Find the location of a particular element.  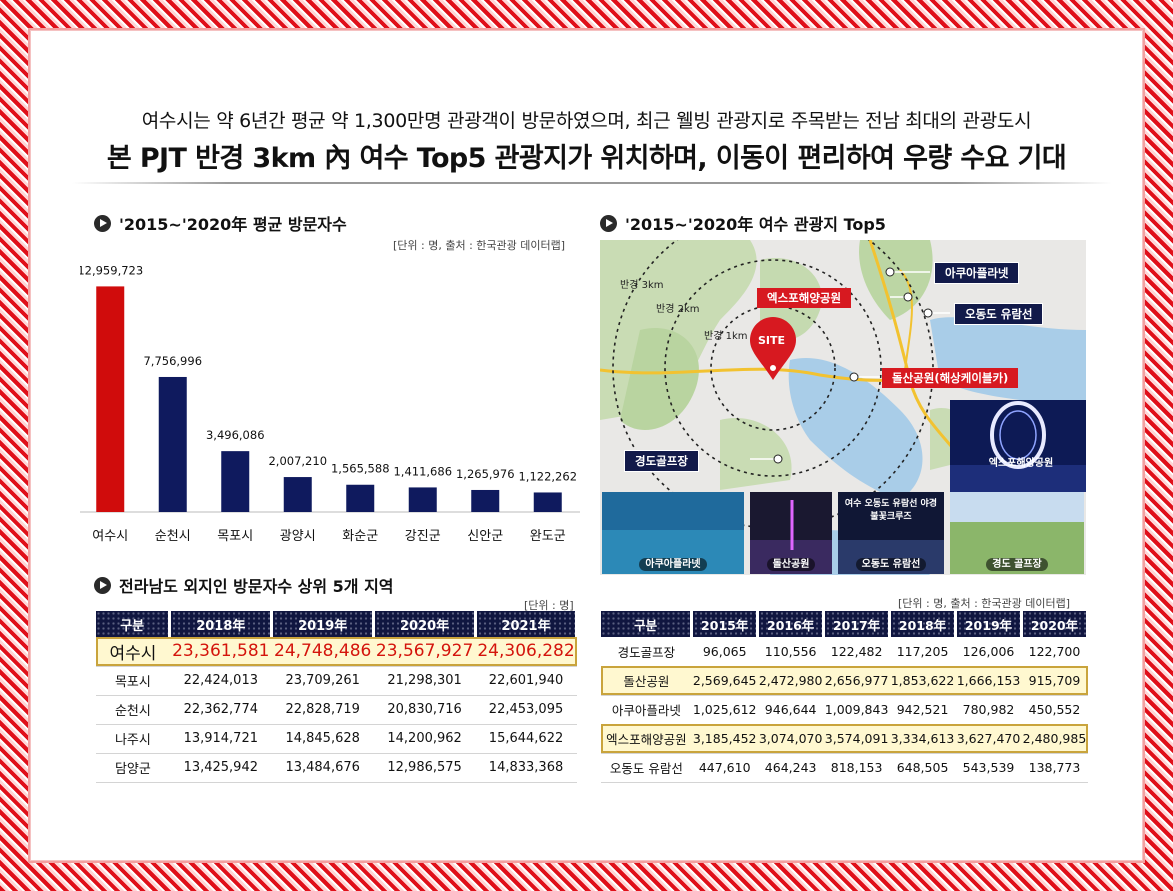

foreign-section-title: 전라남도 외지인 방문자수 상위 5개 지역 is located at coordinates (244, 585).